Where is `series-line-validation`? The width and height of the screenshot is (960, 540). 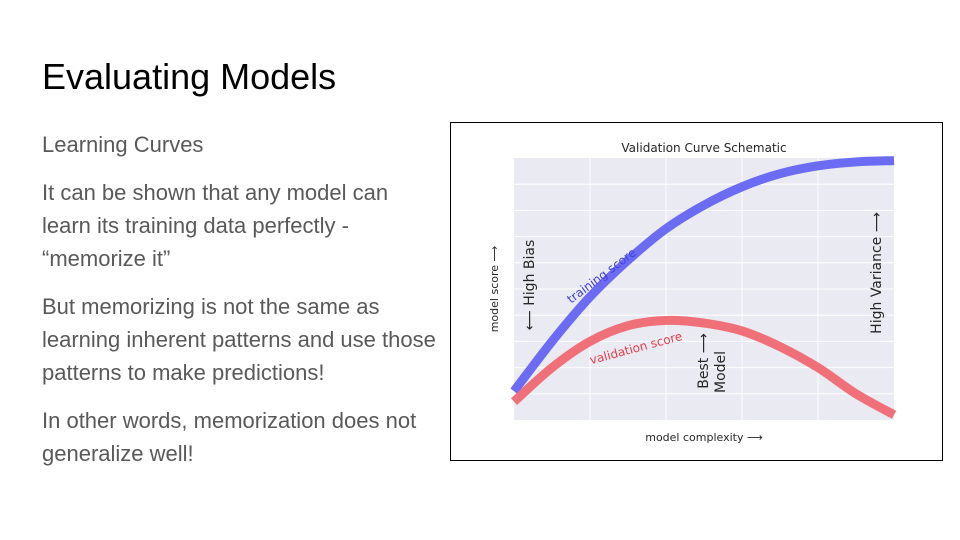
series-line-validation is located at coordinates (703, 367).